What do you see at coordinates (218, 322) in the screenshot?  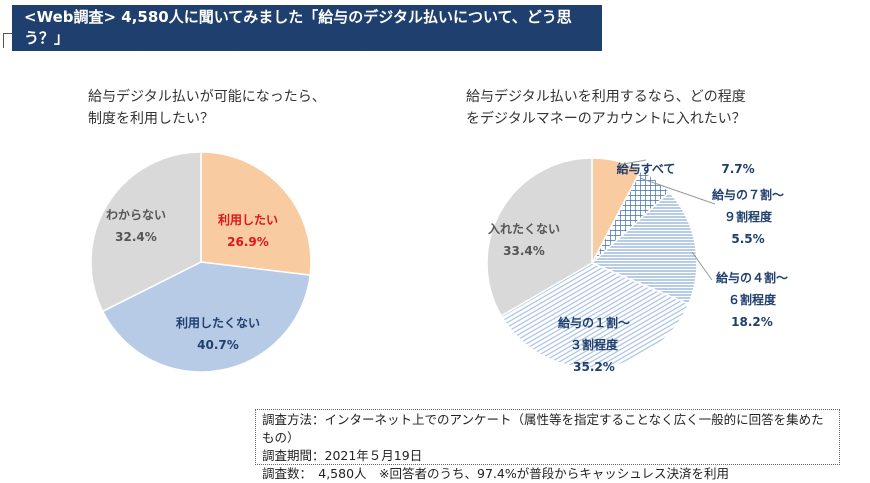 I see `slice-name: 利用したくない` at bounding box center [218, 322].